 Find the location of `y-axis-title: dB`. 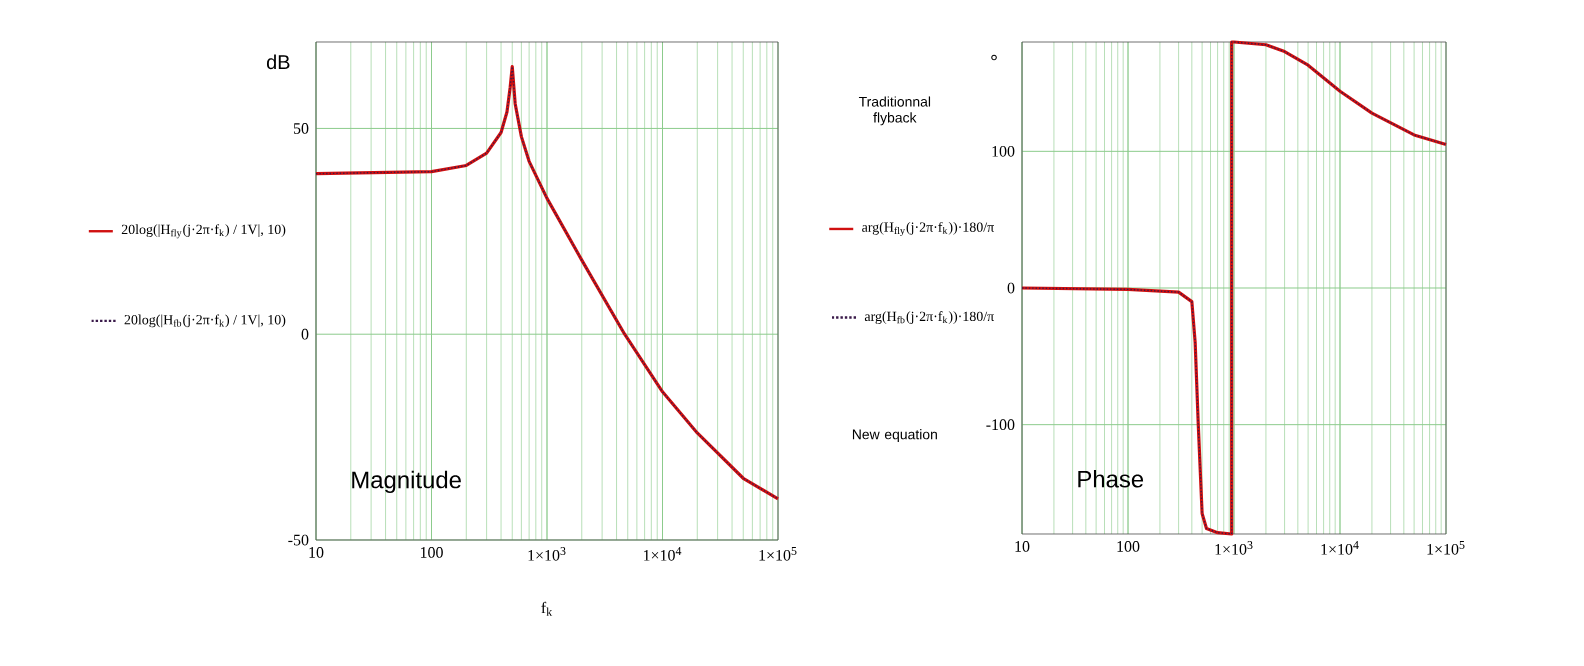

y-axis-title: dB is located at coordinates (278, 62).